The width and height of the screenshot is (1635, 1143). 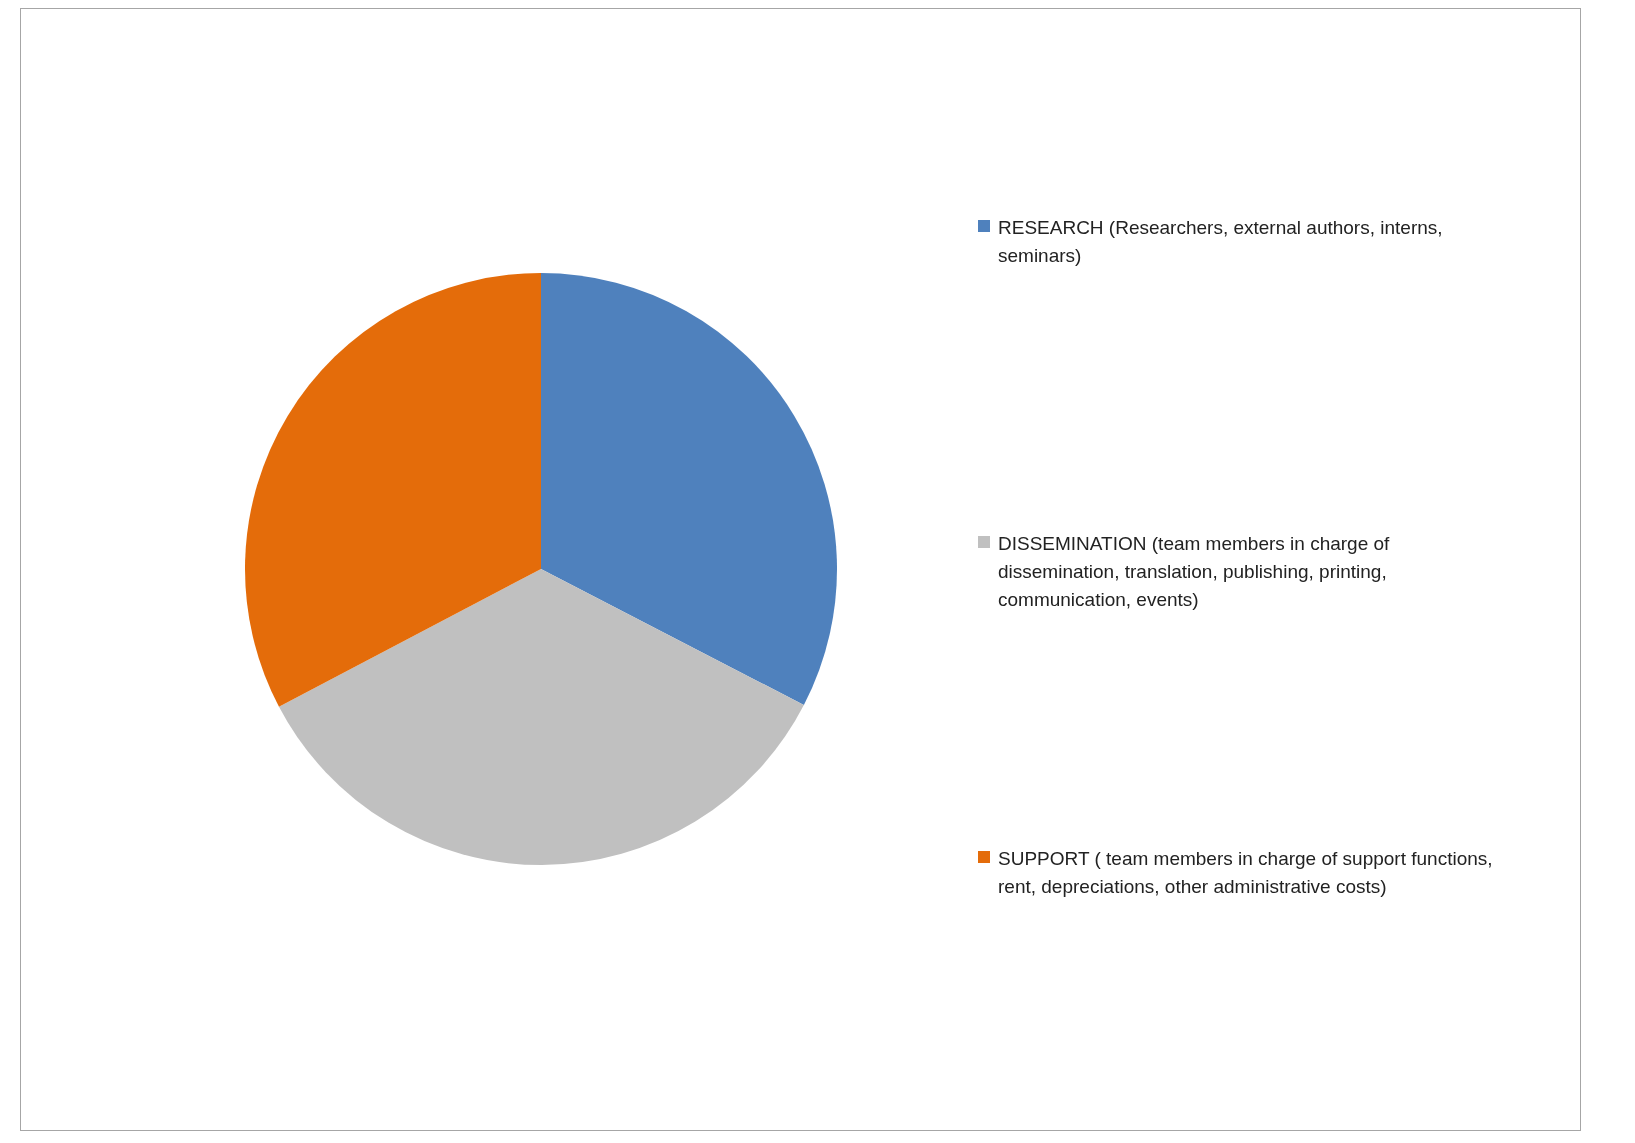 What do you see at coordinates (1194, 572) in the screenshot?
I see `legend-label: DISSEMINATION (team members in charge of dissemination, translation, publishing, printing, communication, events)` at bounding box center [1194, 572].